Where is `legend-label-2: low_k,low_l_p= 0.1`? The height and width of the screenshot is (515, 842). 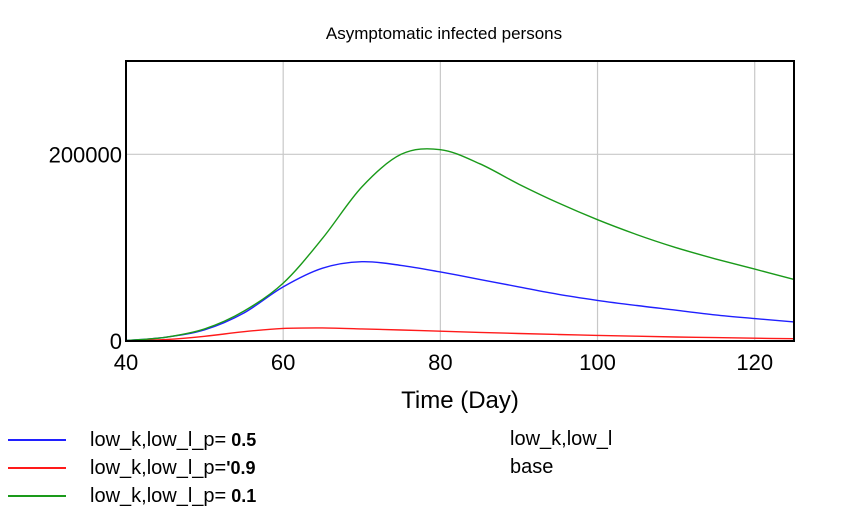 legend-label-2: low_k,low_l_p= 0.1 is located at coordinates (173, 495).